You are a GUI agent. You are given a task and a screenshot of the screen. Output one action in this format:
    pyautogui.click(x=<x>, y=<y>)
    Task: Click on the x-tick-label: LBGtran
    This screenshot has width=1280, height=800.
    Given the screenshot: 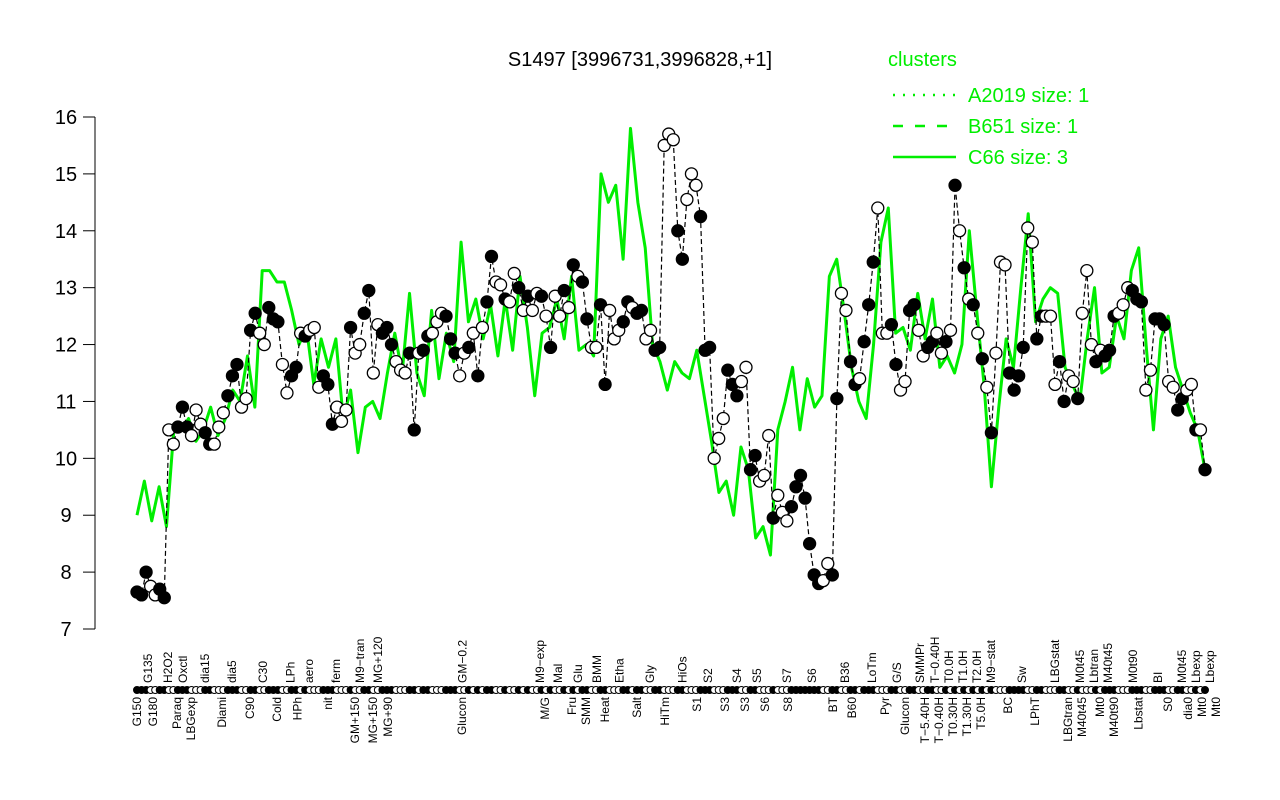 What is the action you would take?
    pyautogui.click(x=1068, y=719)
    